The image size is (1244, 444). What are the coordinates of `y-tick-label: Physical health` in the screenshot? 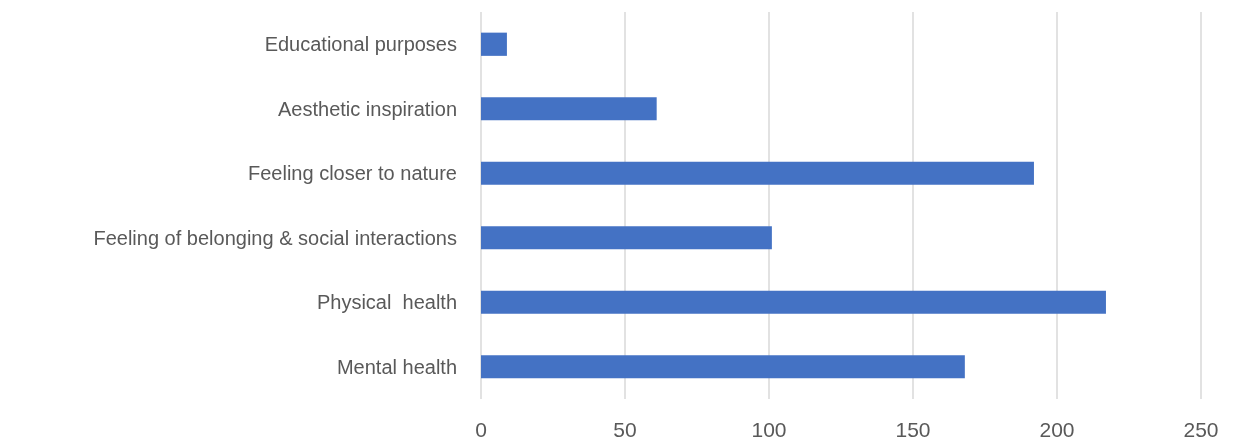 It's located at (386, 302).